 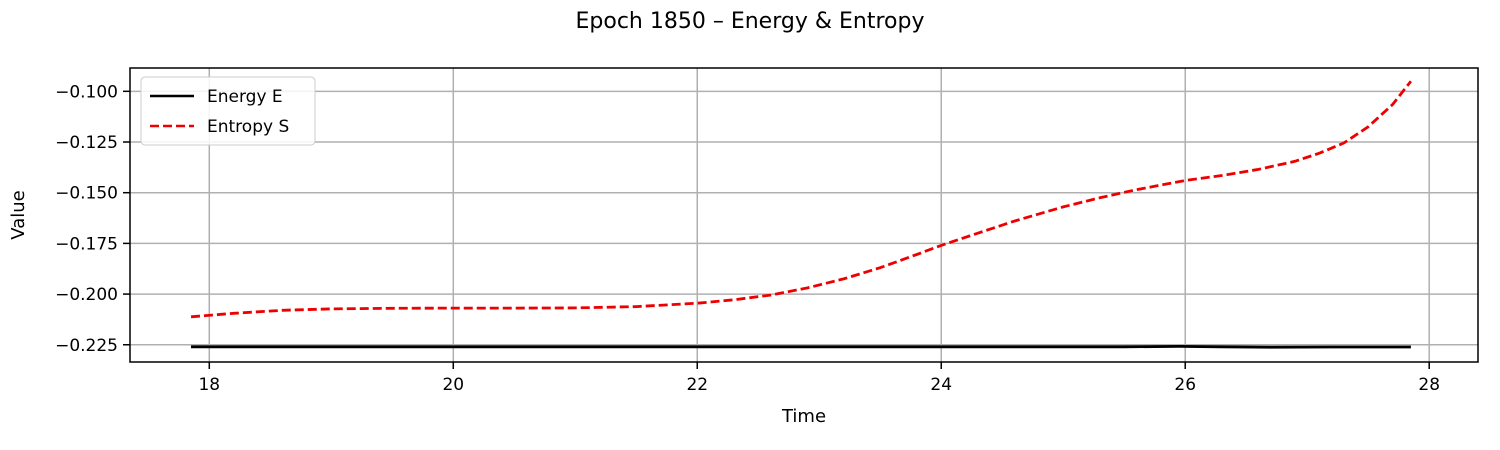 What do you see at coordinates (750, 21) in the screenshot?
I see `chart-title: Epoch 1850 – Energy & Entropy` at bounding box center [750, 21].